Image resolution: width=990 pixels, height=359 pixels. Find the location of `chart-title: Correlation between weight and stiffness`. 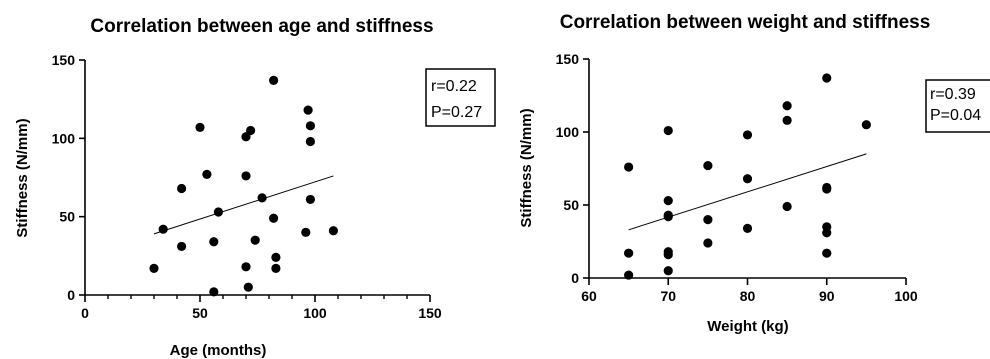

chart-title: Correlation between weight and stiffness is located at coordinates (745, 22).